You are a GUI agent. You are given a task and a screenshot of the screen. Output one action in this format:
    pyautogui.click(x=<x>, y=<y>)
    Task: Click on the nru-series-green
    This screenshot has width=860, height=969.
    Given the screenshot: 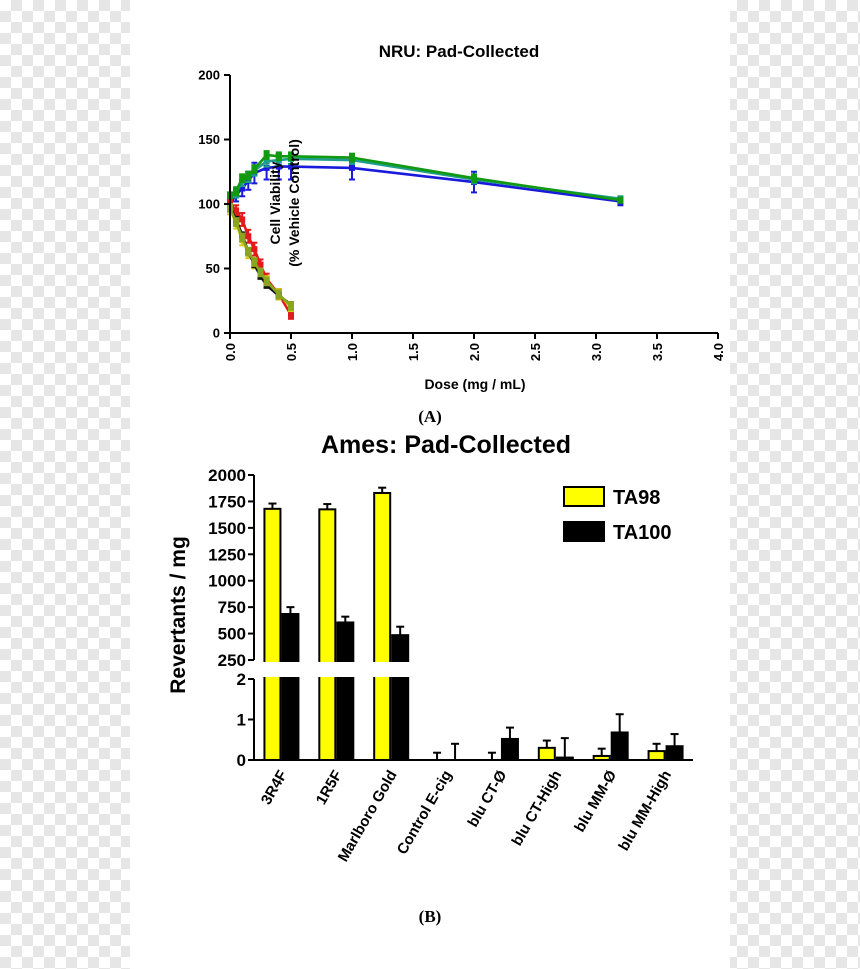 What is the action you would take?
    pyautogui.click(x=425, y=177)
    